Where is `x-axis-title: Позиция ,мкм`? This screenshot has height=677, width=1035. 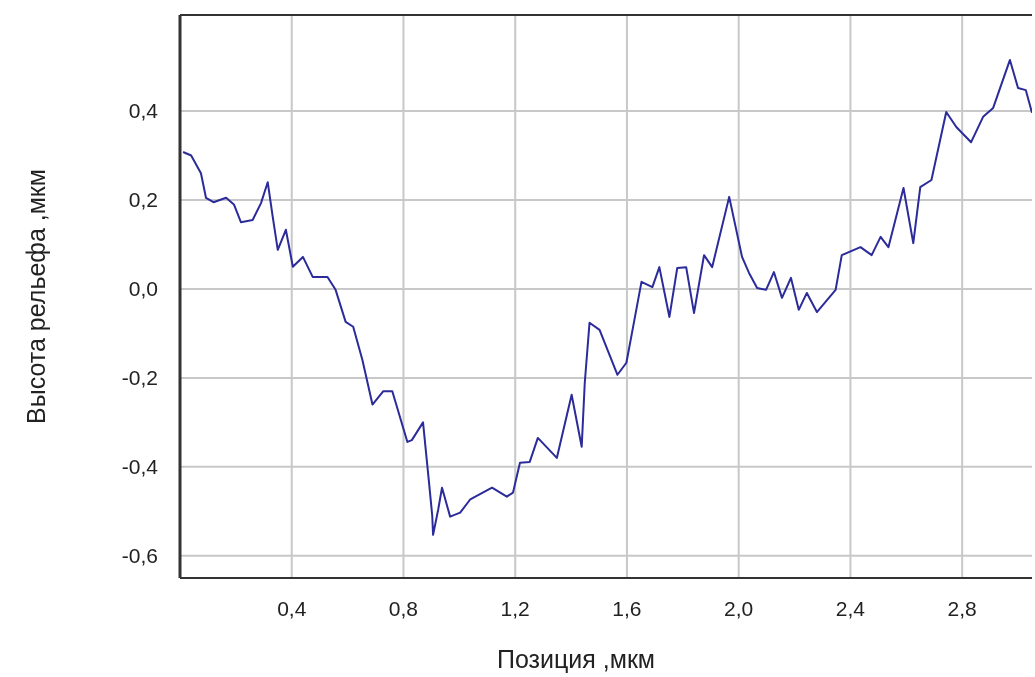 x-axis-title: Позиция ,мкм is located at coordinates (576, 659).